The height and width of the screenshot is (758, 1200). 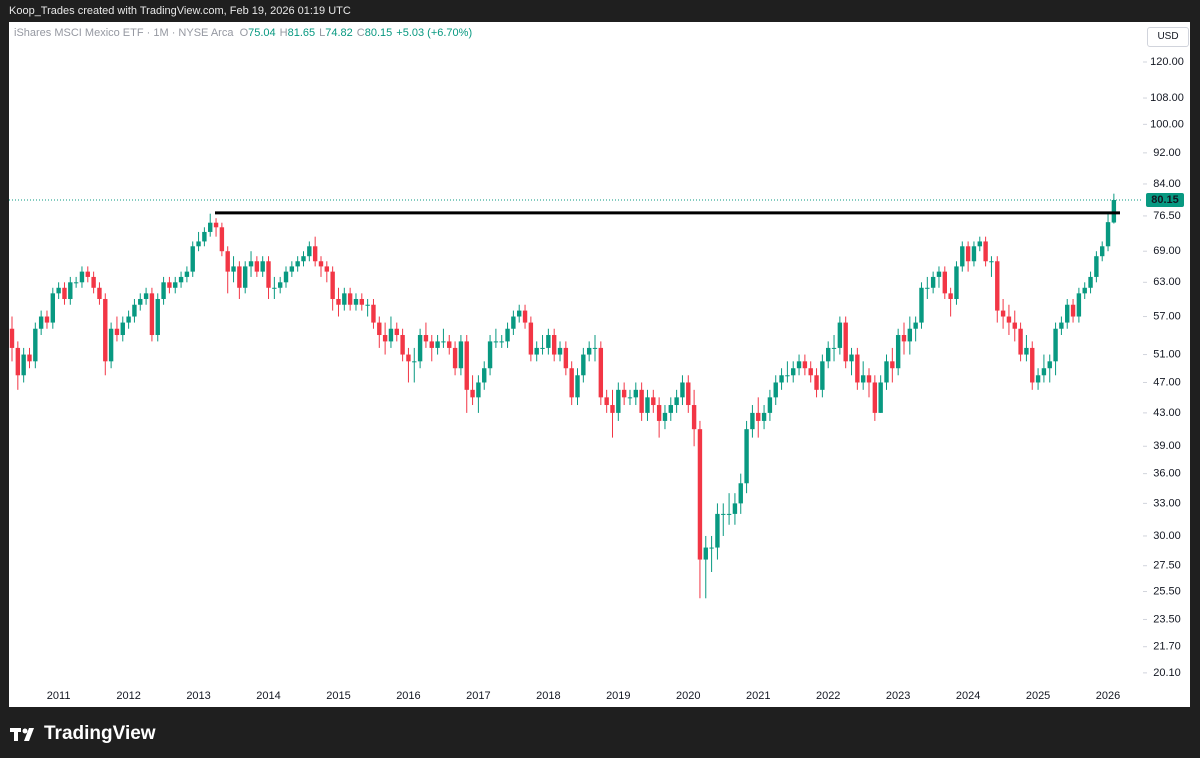 I want to click on x-tick-label: 2016, so click(x=408, y=696).